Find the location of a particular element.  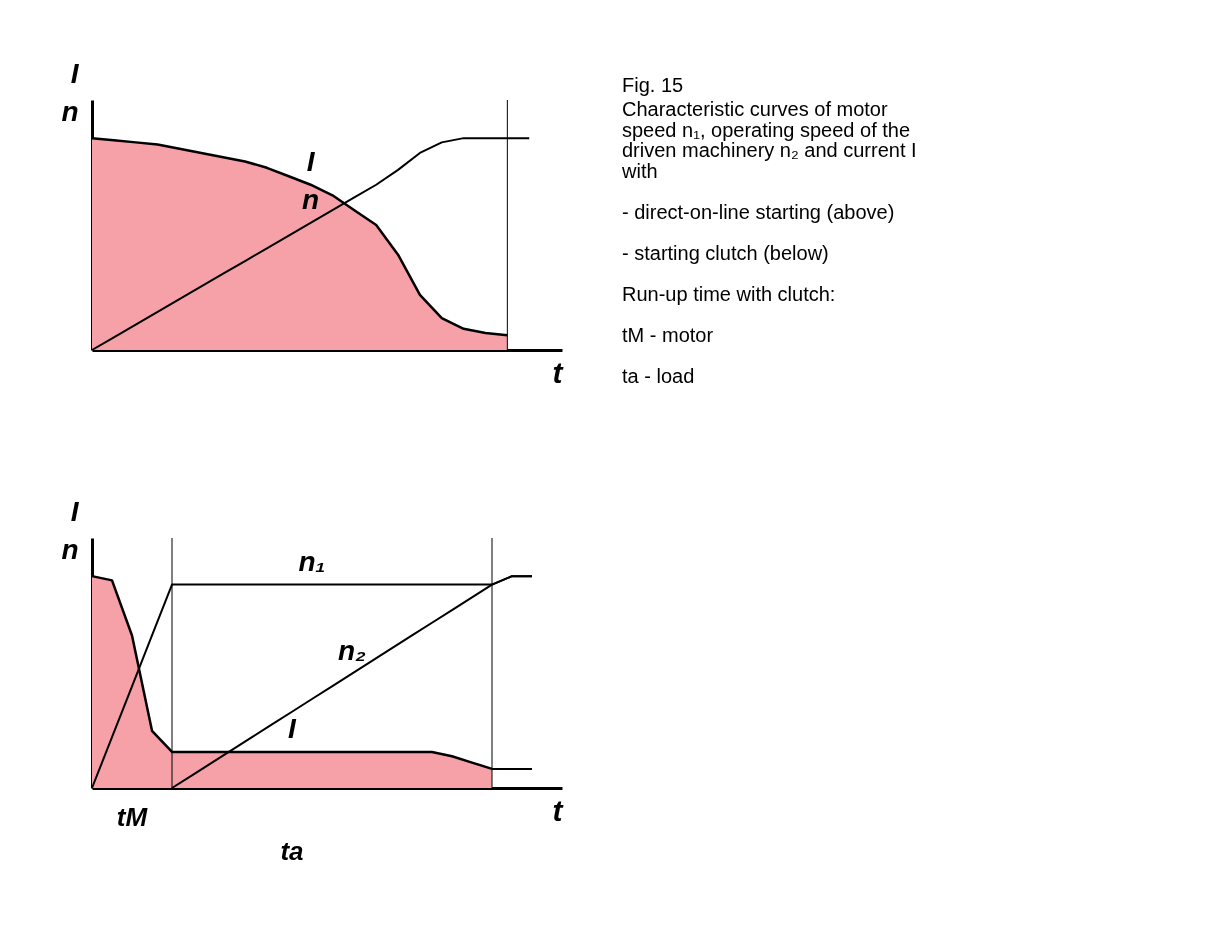

text: tM - motor is located at coordinates (668, 335).